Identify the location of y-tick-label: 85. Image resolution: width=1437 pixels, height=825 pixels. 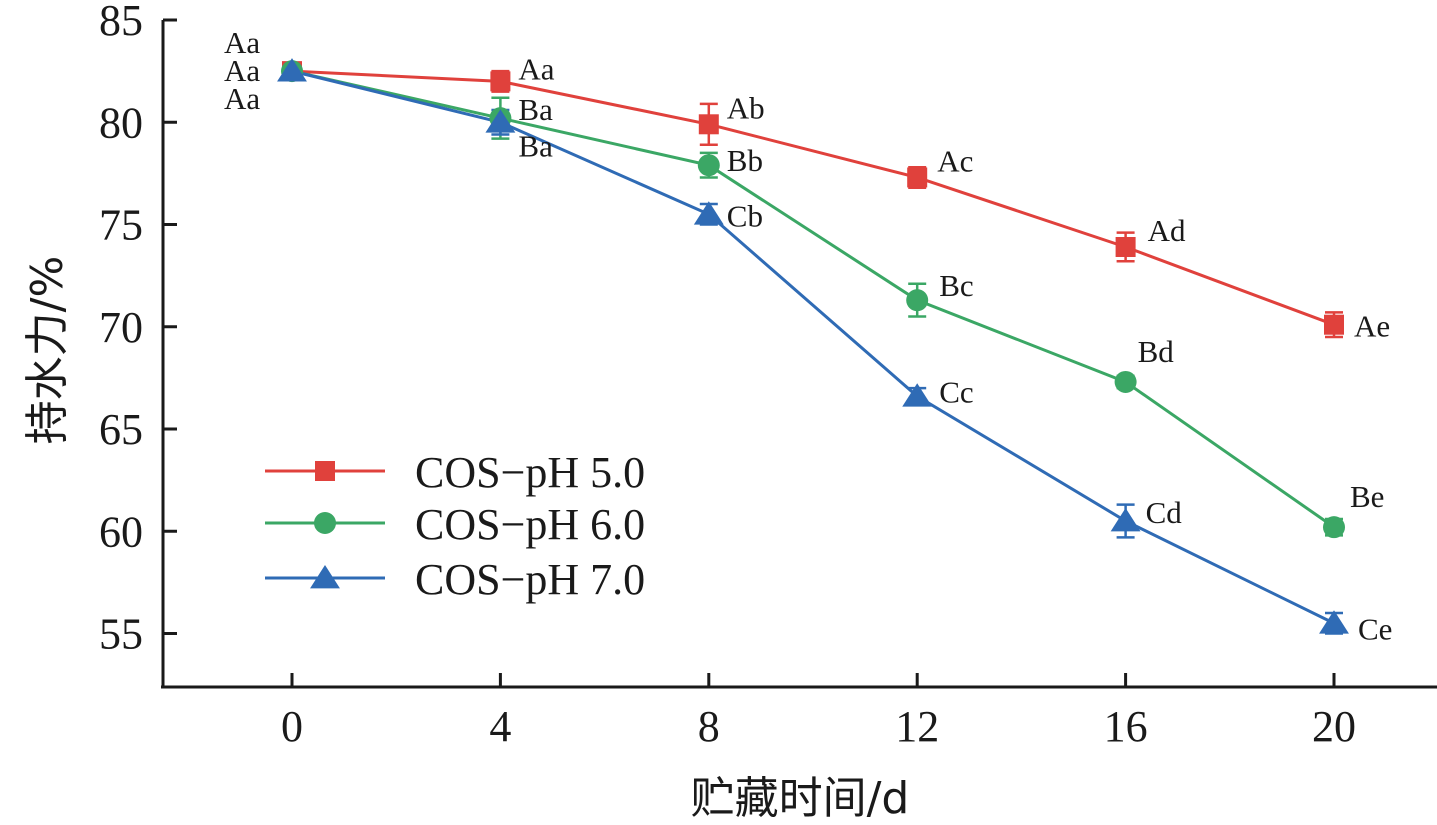
(121, 22).